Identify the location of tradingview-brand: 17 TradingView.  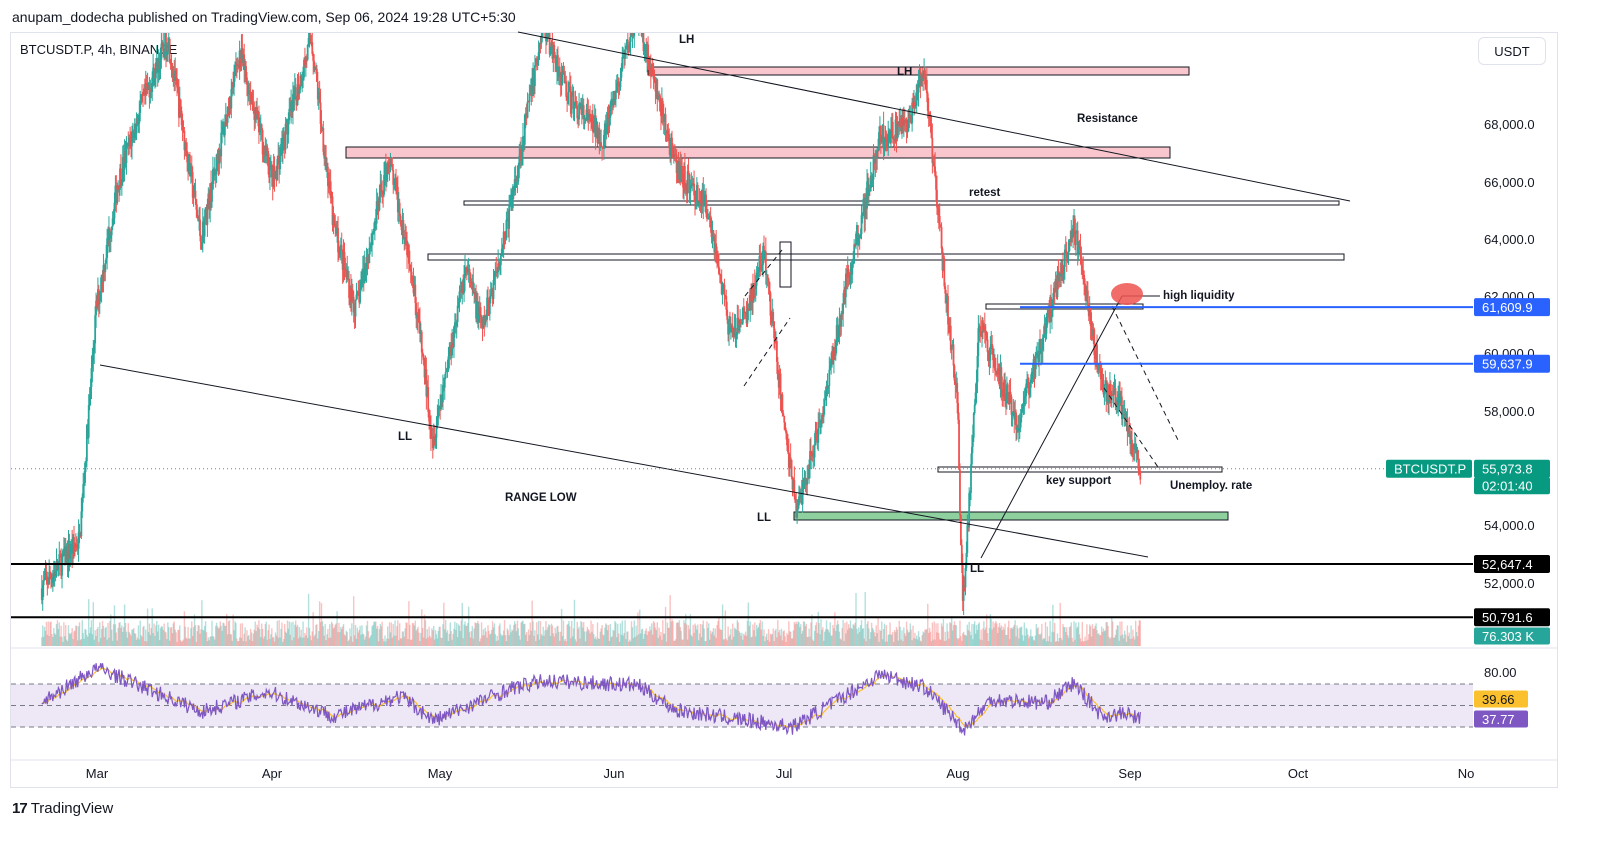
(62, 808).